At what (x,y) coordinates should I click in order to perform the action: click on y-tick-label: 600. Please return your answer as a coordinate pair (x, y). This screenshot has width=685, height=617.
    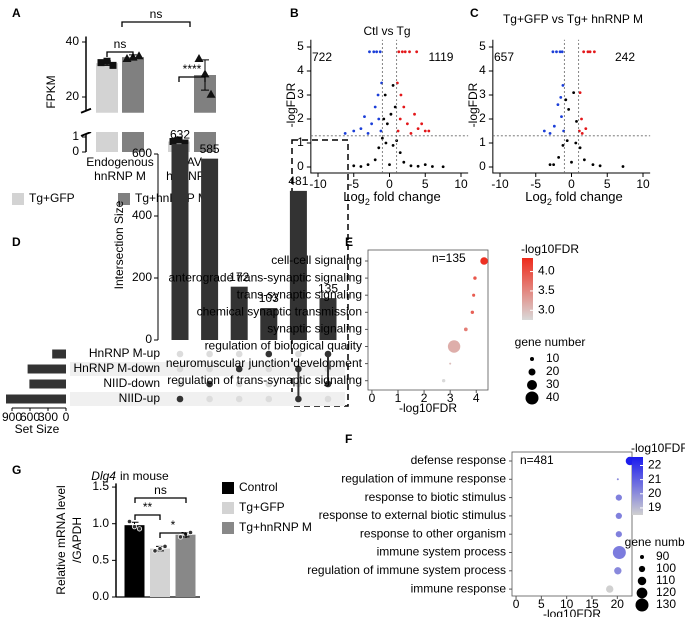
    Looking at the image, I should click on (142, 153).